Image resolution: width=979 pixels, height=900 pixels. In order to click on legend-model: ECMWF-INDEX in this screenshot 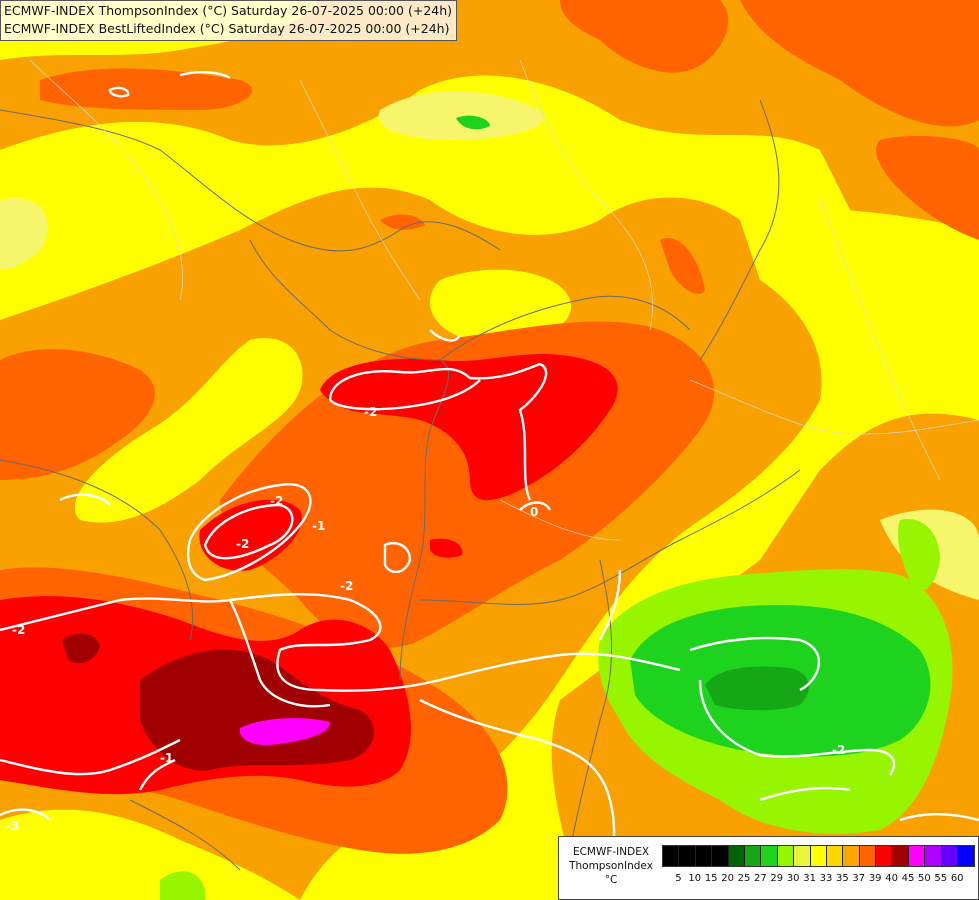, I will do `click(611, 852)`.